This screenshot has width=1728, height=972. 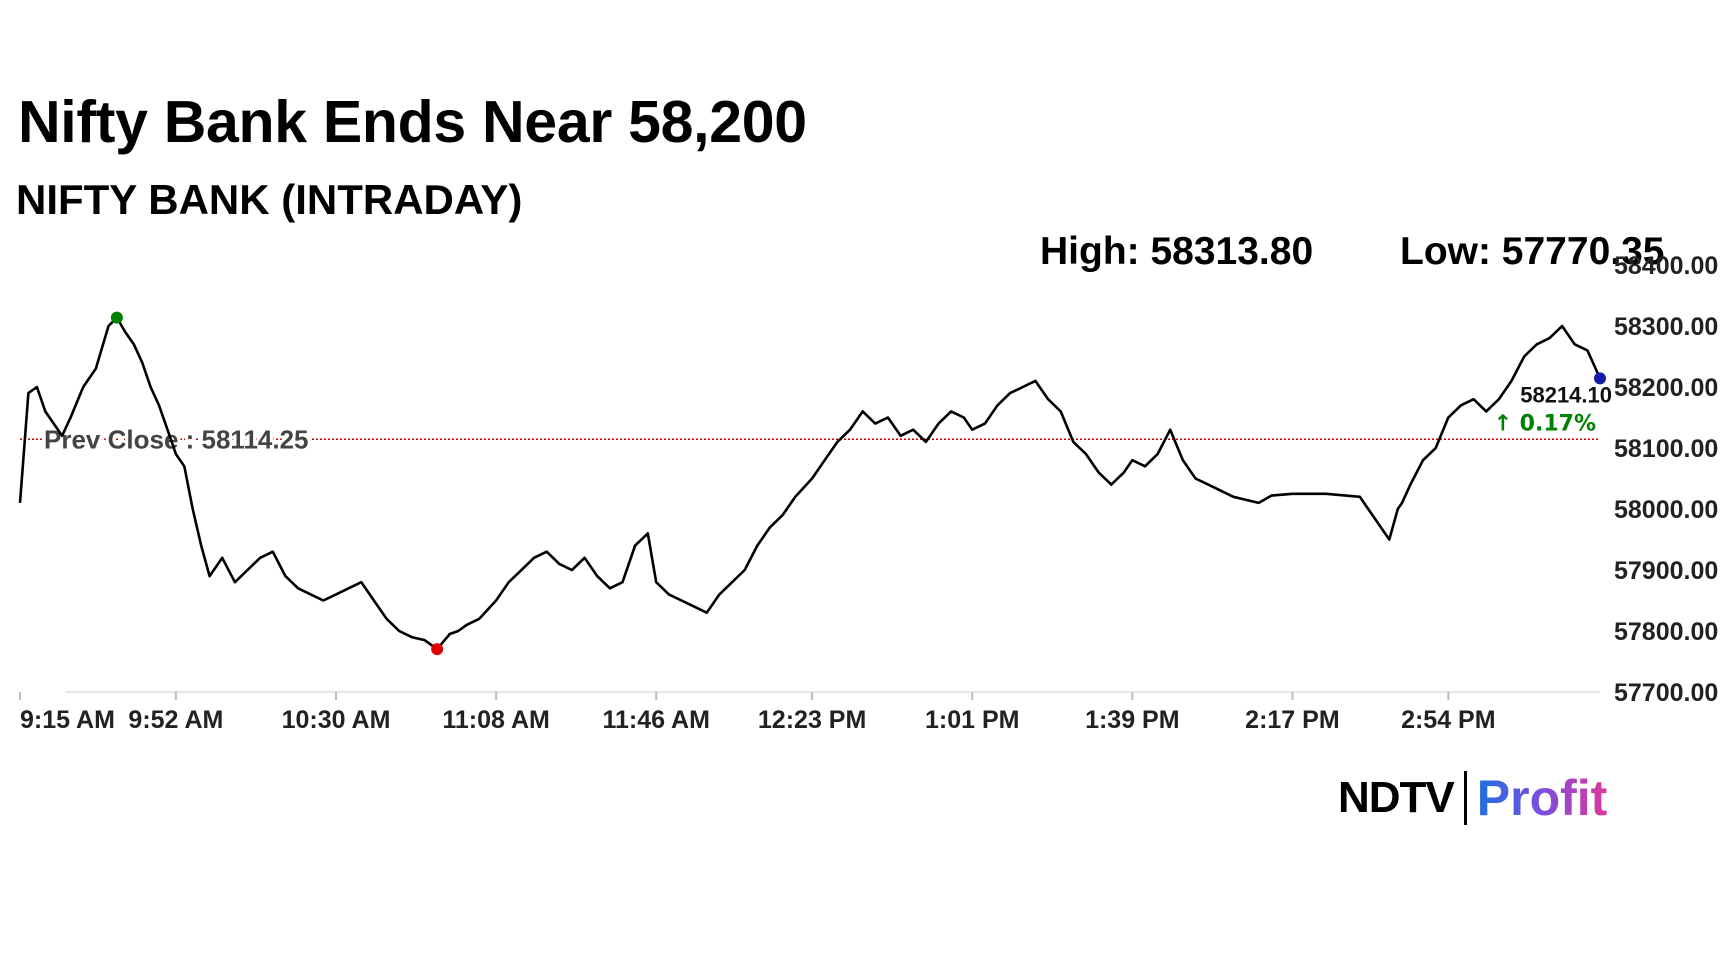 I want to click on logo-profit-text: Profit, so click(x=1542, y=798).